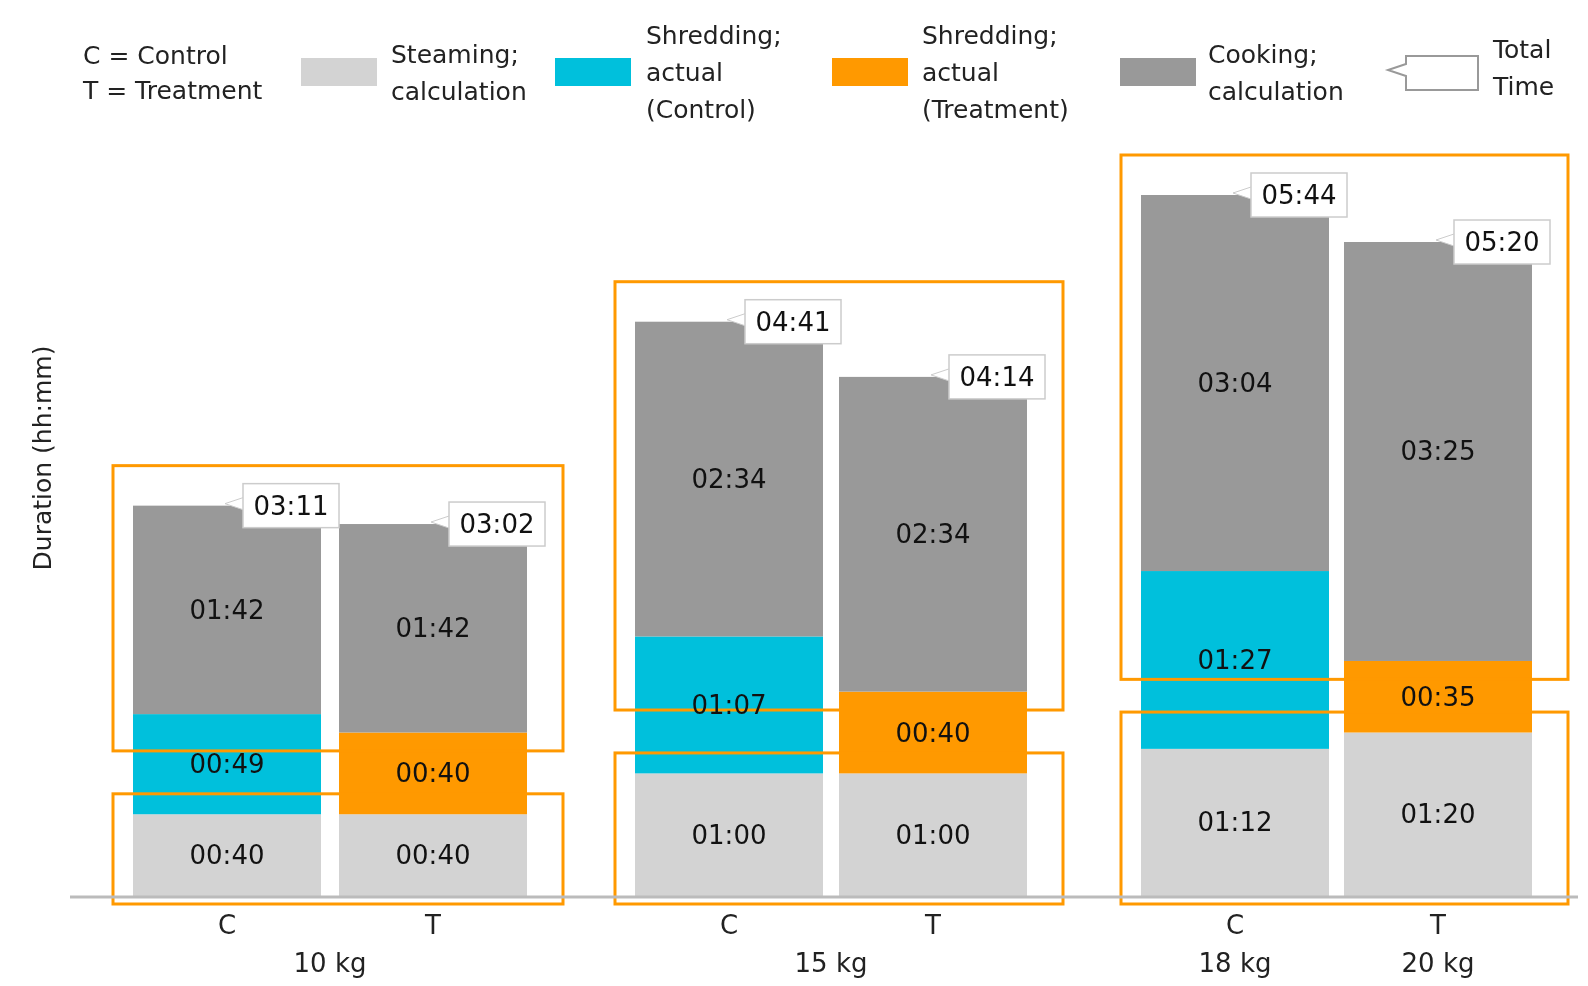 Image resolution: width=1588 pixels, height=986 pixels. Describe the element at coordinates (1299, 195) in the screenshot. I see `total-label: 05:44` at that location.